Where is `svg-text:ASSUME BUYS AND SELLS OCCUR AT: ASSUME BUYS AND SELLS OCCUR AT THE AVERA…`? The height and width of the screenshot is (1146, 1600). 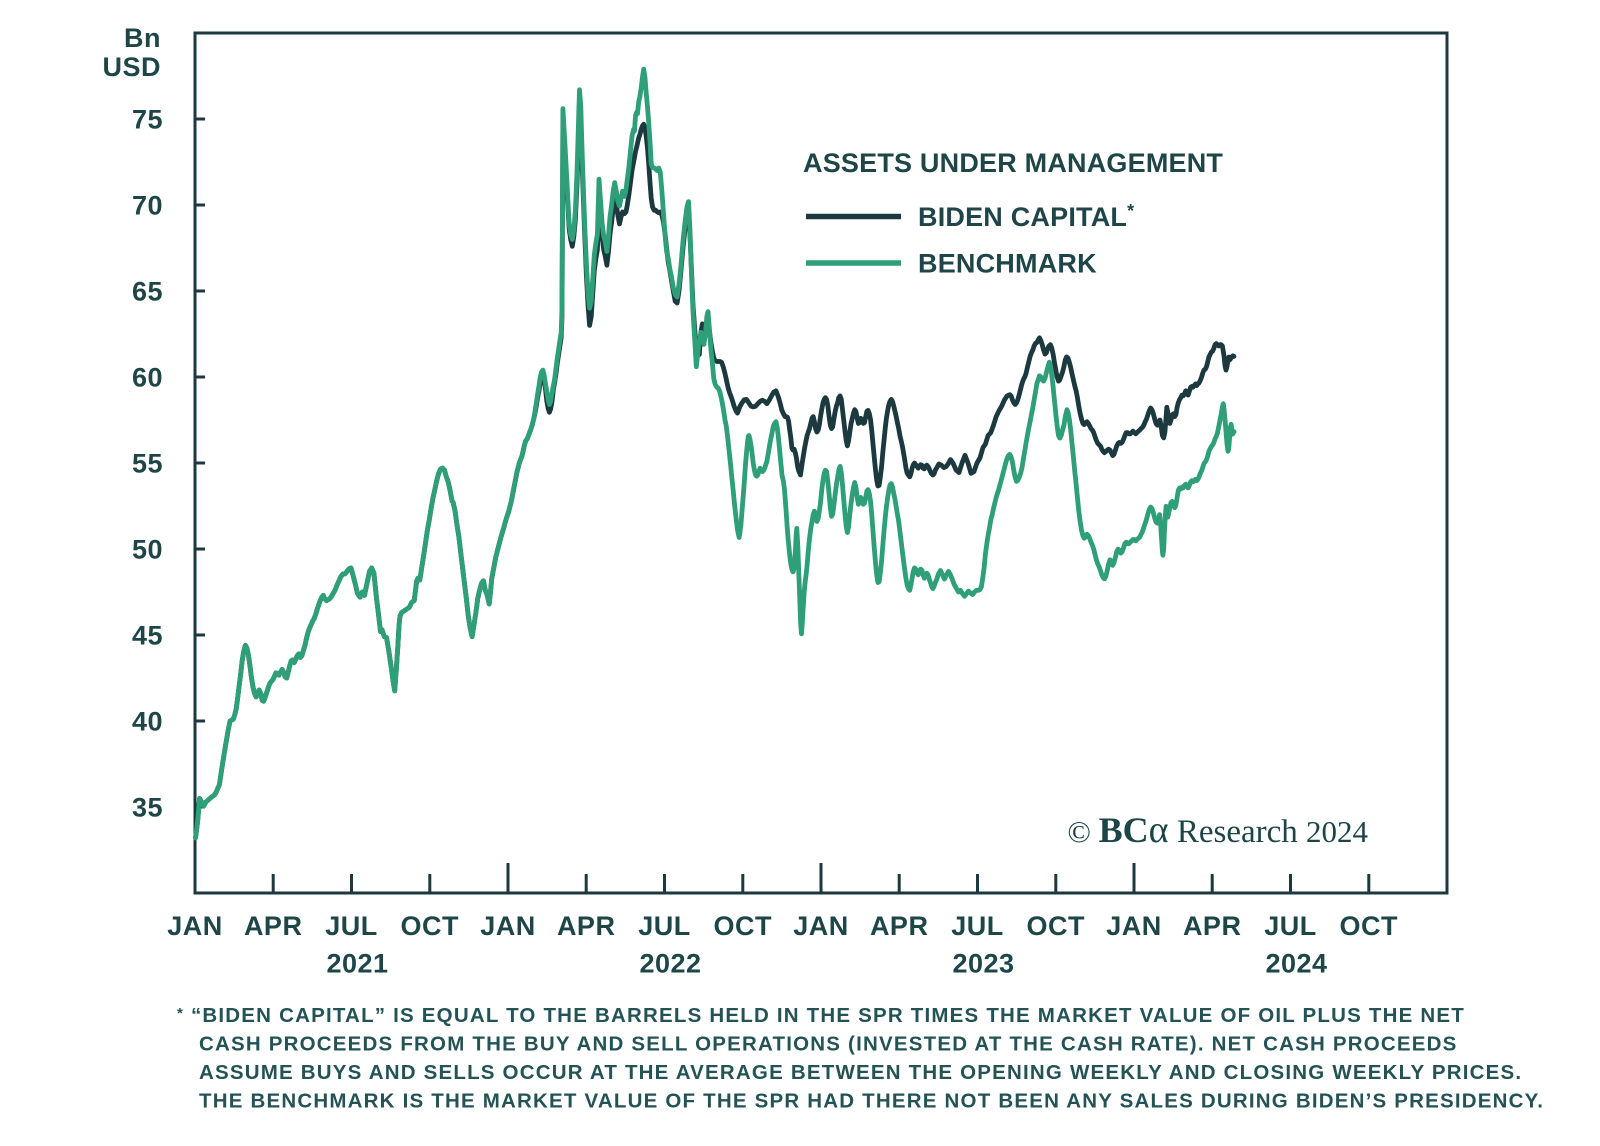
svg-text:ASSUME BUYS AND SELLS OCCUR AT: ASSUME BUYS AND SELLS OCCUR AT THE AVERA… is located at coordinates (860, 1072).